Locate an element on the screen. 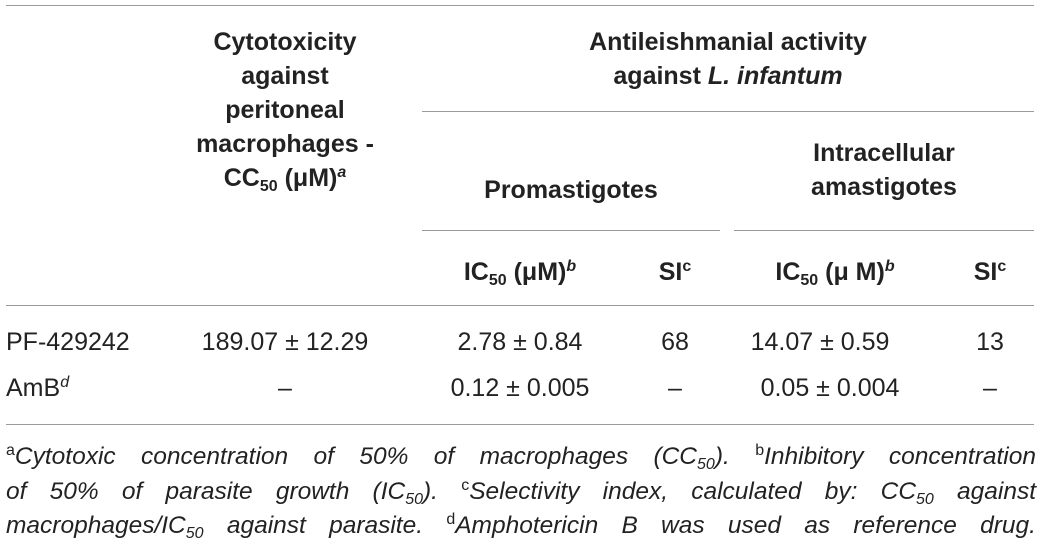  footnote-c-text-cont: against is located at coordinates (985, 491).